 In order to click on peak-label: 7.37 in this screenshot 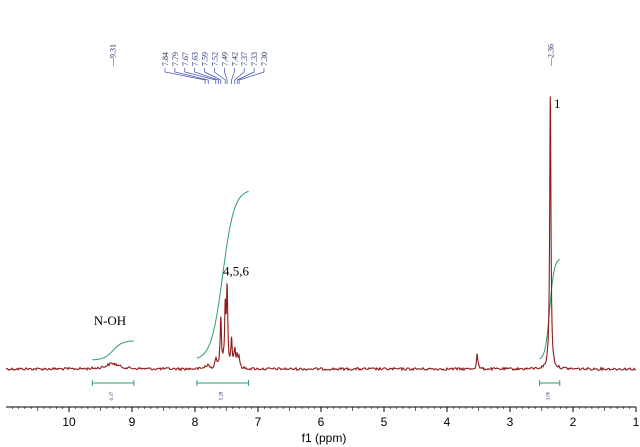, I will do `click(244, 59)`.